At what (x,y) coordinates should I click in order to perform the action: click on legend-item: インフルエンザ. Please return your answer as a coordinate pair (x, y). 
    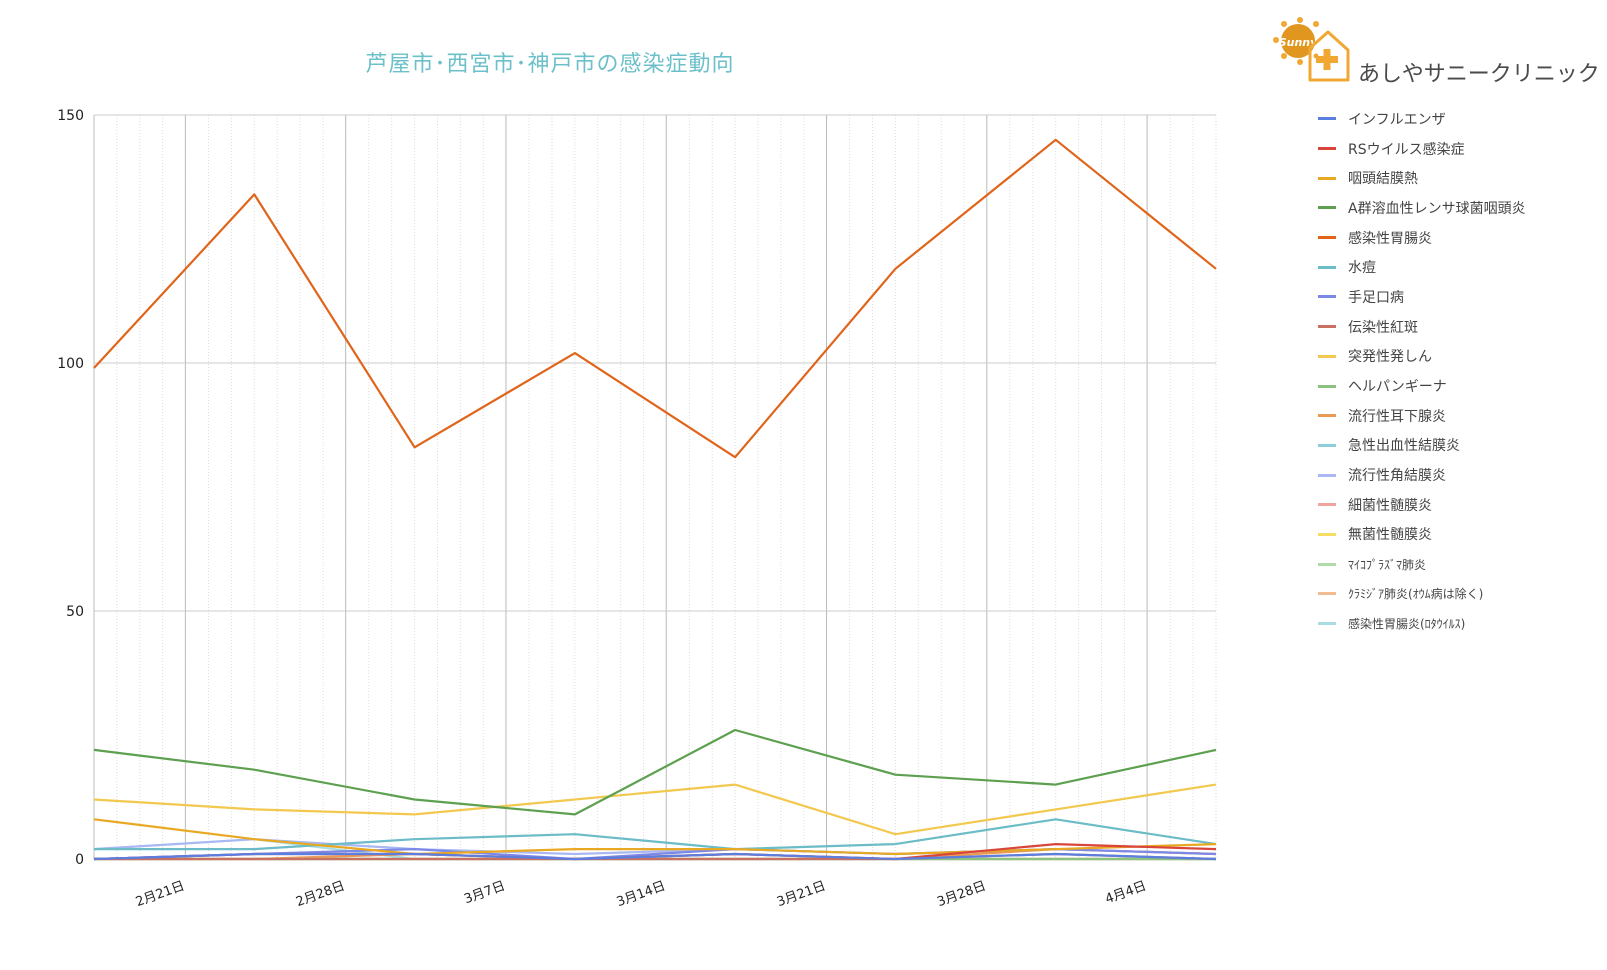
    Looking at the image, I should click on (1422, 119).